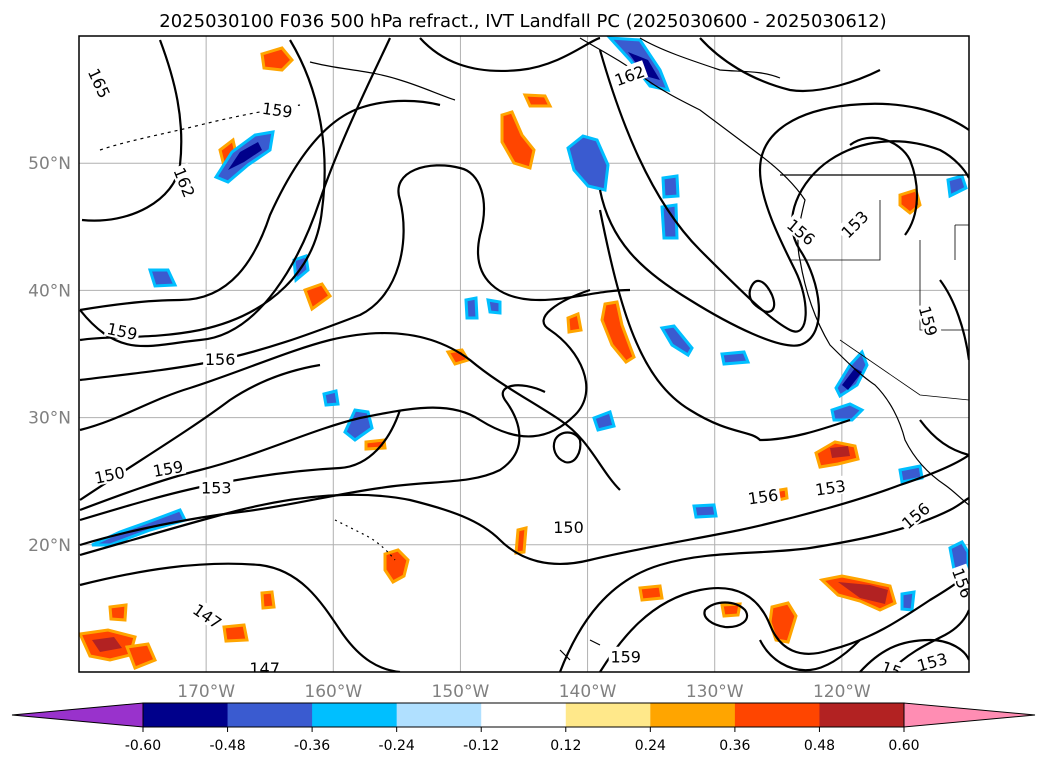 The width and height of the screenshot is (1047, 765). Describe the element at coordinates (397, 746) in the screenshot. I see `colorbar-tick-label: -0.24` at that location.